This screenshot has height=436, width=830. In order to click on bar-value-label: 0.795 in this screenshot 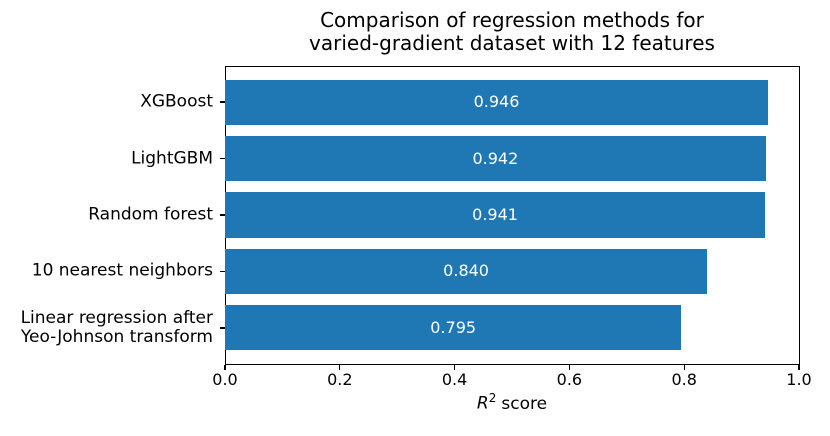, I will do `click(453, 327)`.